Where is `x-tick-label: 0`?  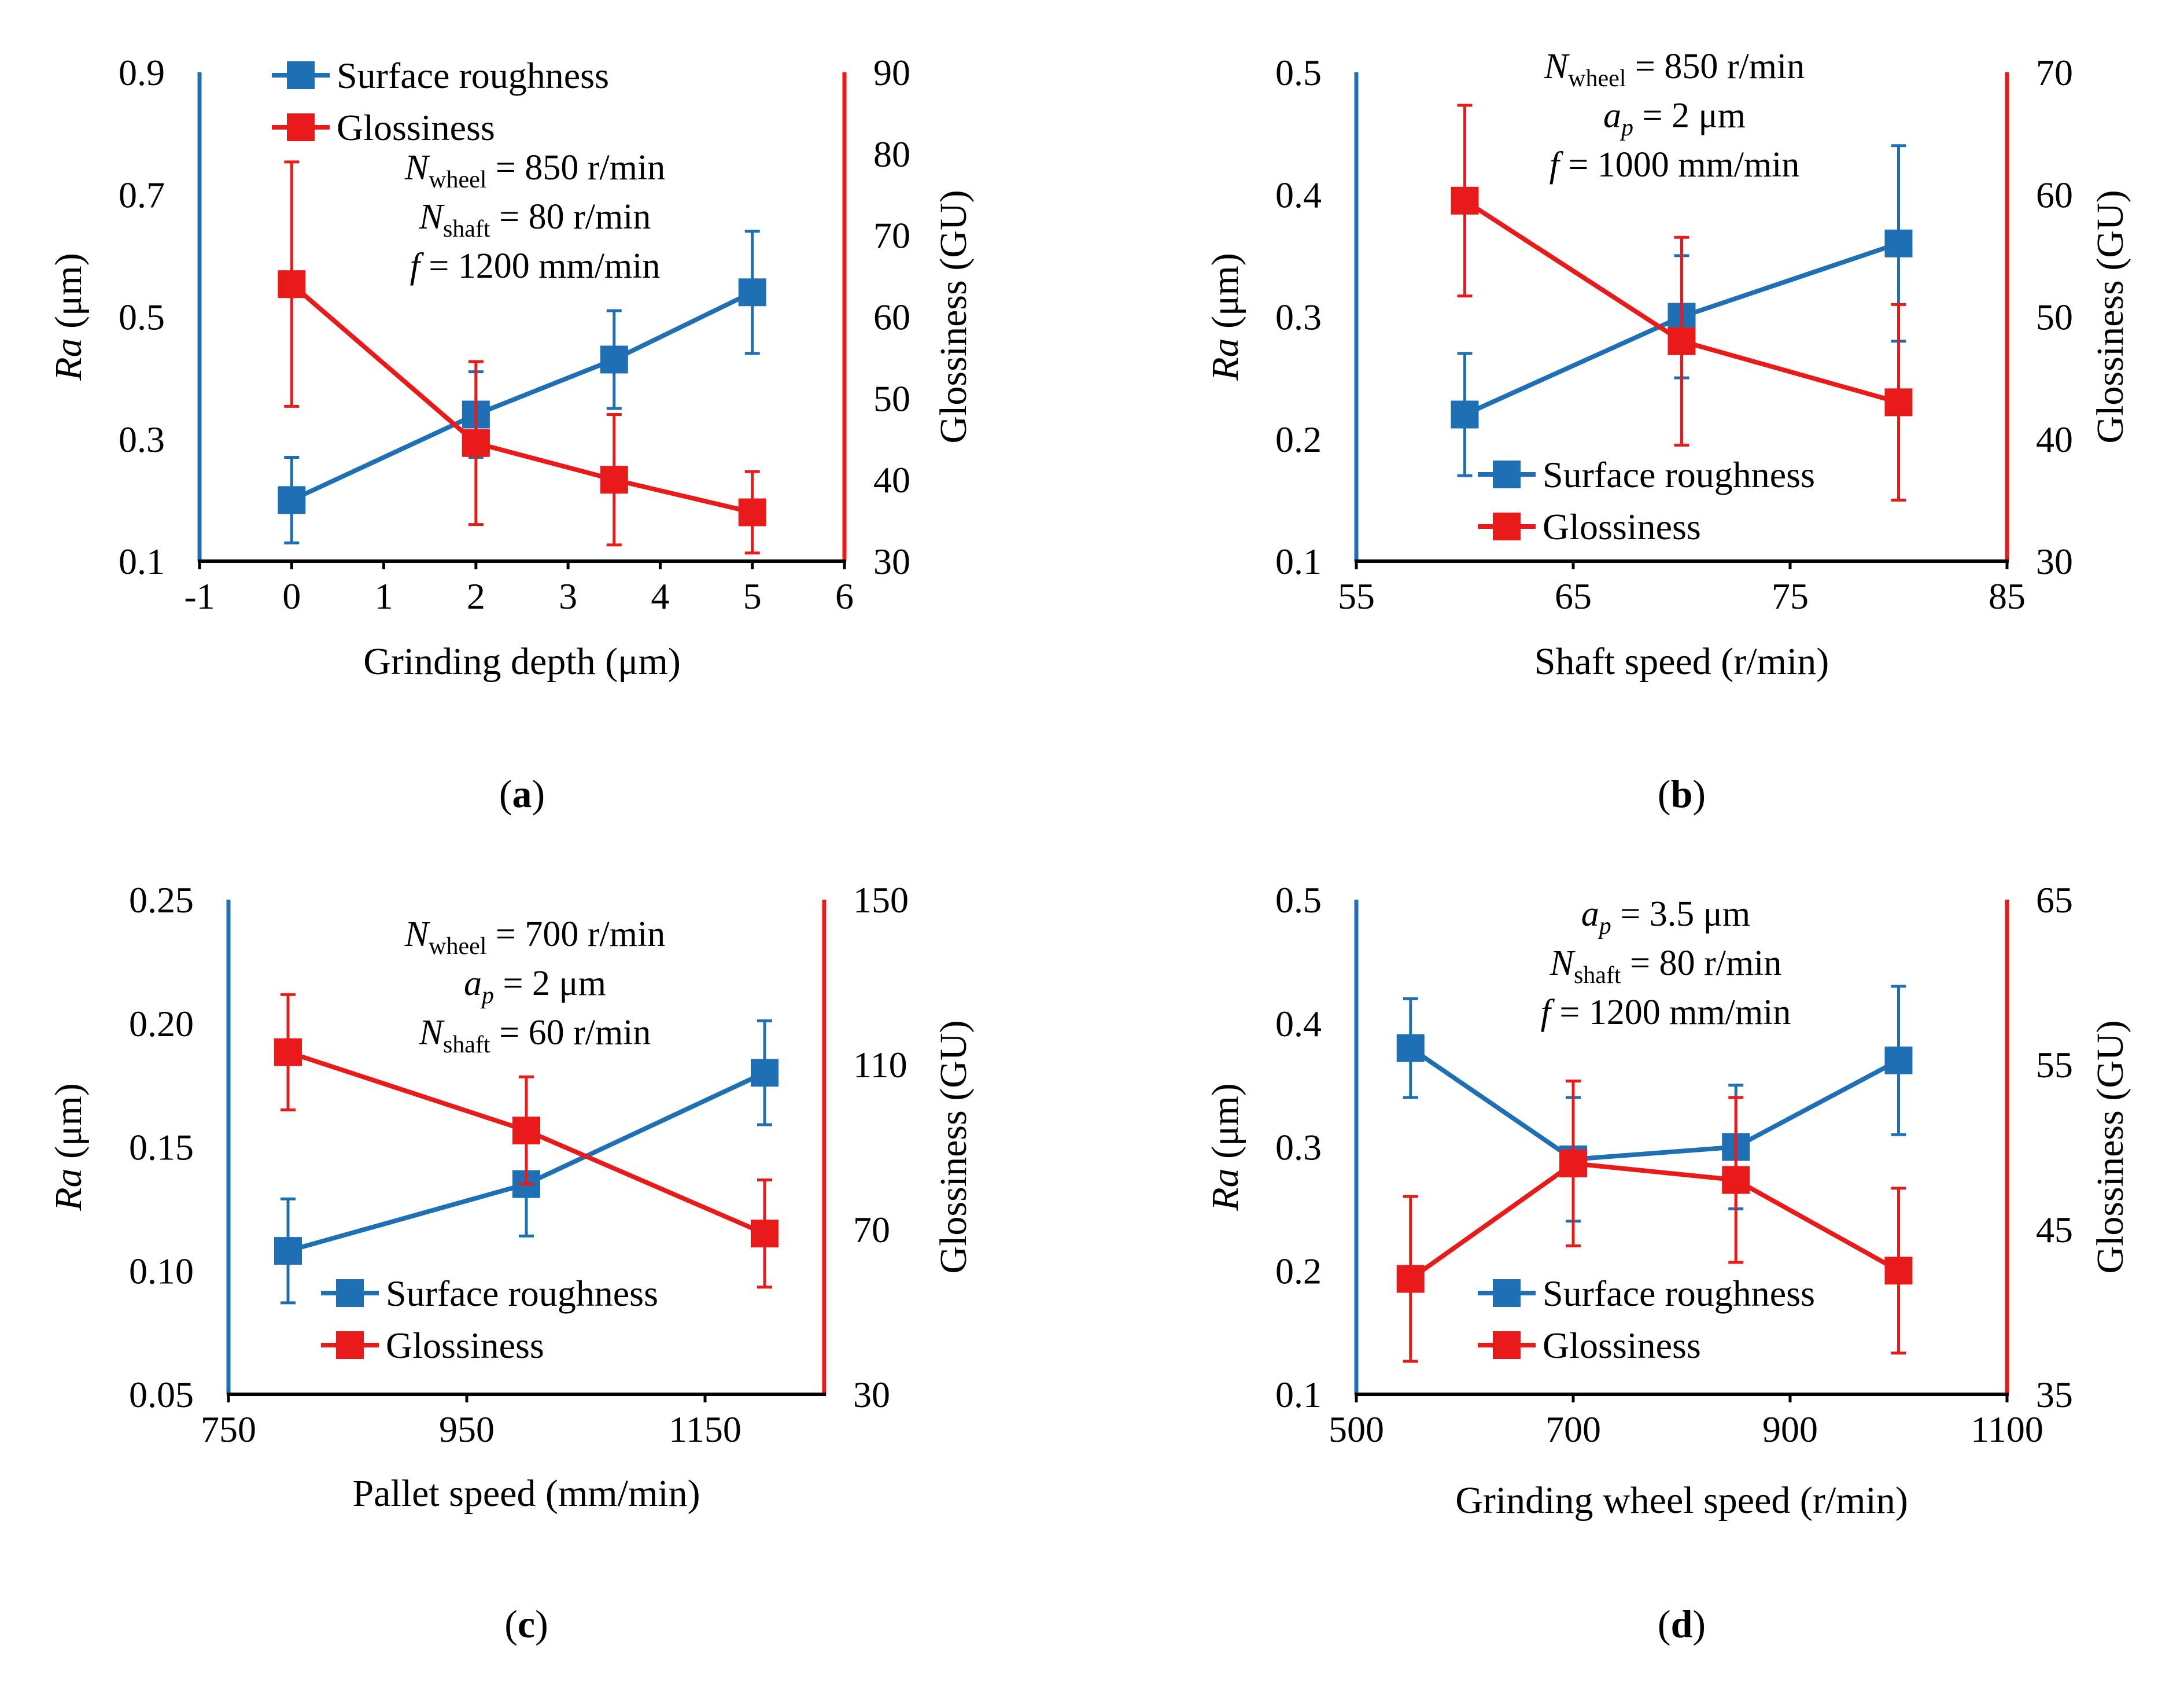
x-tick-label: 0 is located at coordinates (292, 596).